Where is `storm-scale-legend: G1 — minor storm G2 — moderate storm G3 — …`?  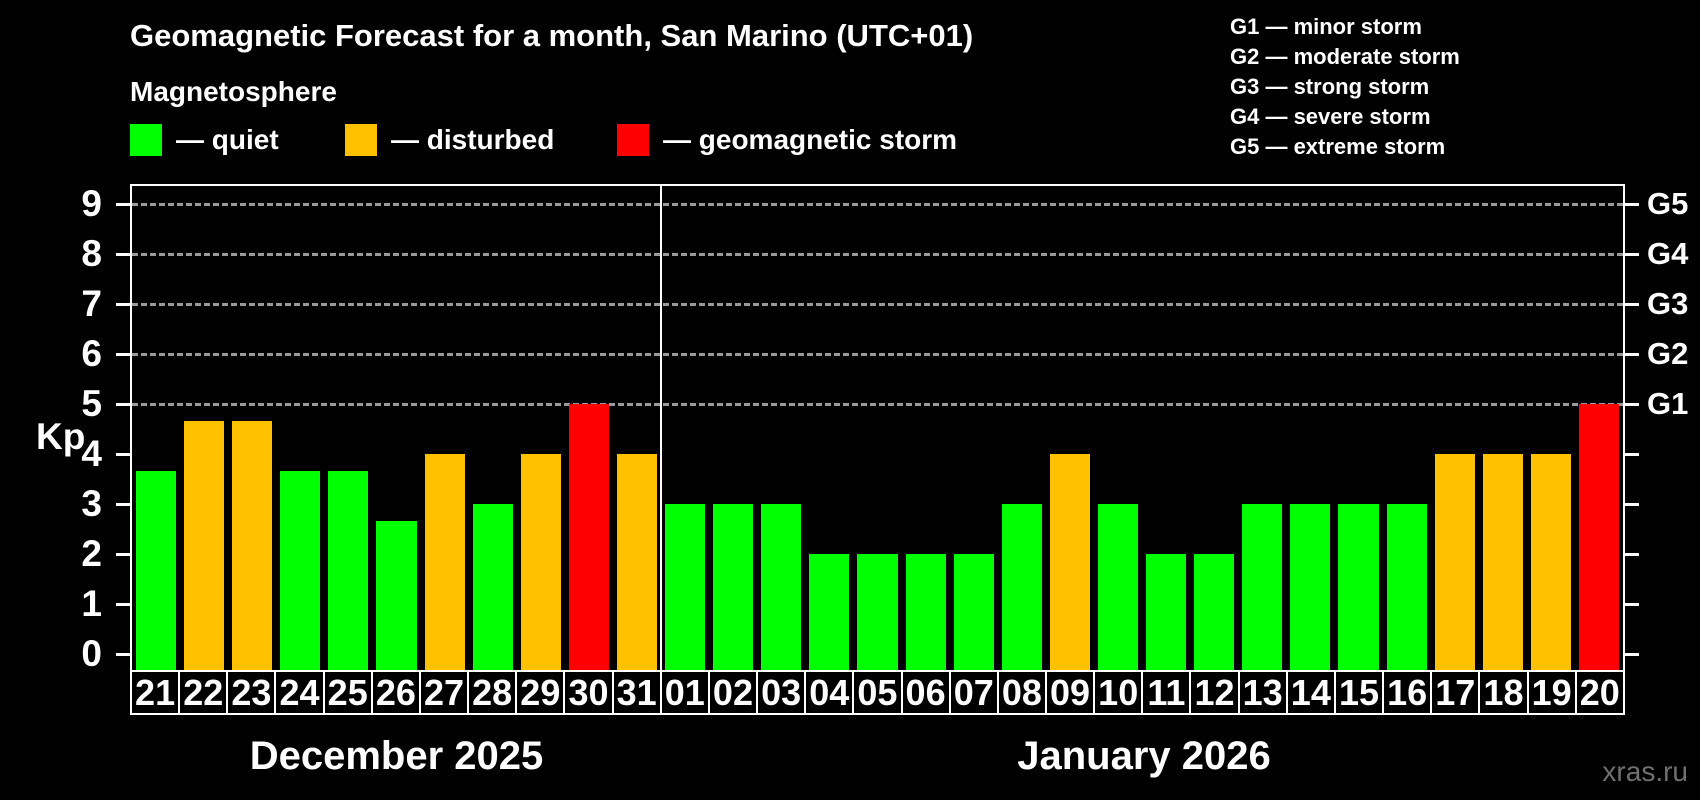 storm-scale-legend: G1 — minor storm G2 — moderate storm G3 — … is located at coordinates (1345, 87).